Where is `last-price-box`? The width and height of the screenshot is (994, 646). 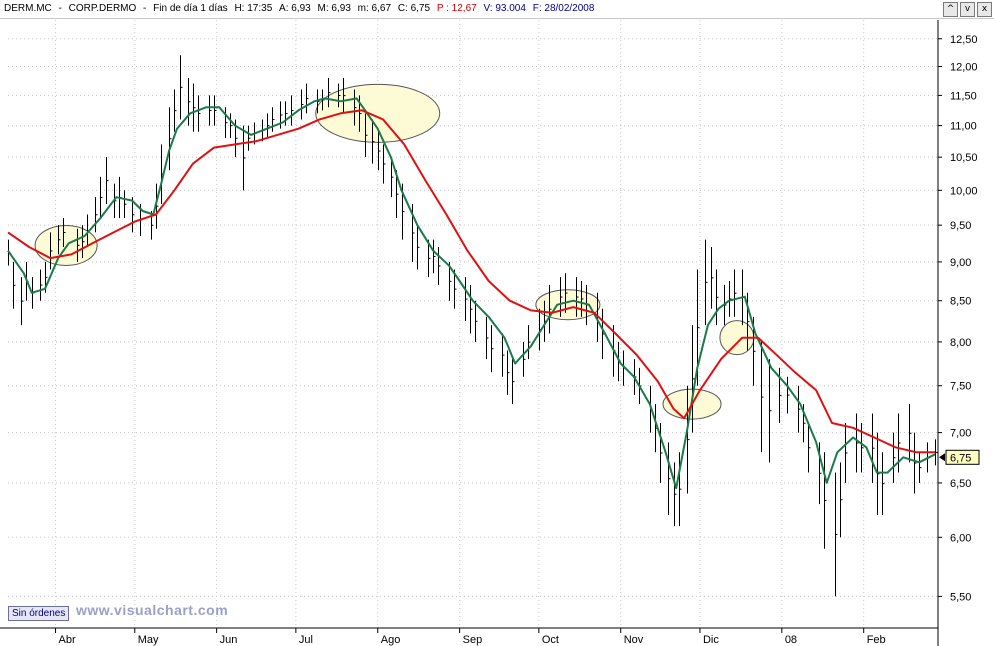 last-price-box is located at coordinates (962, 457).